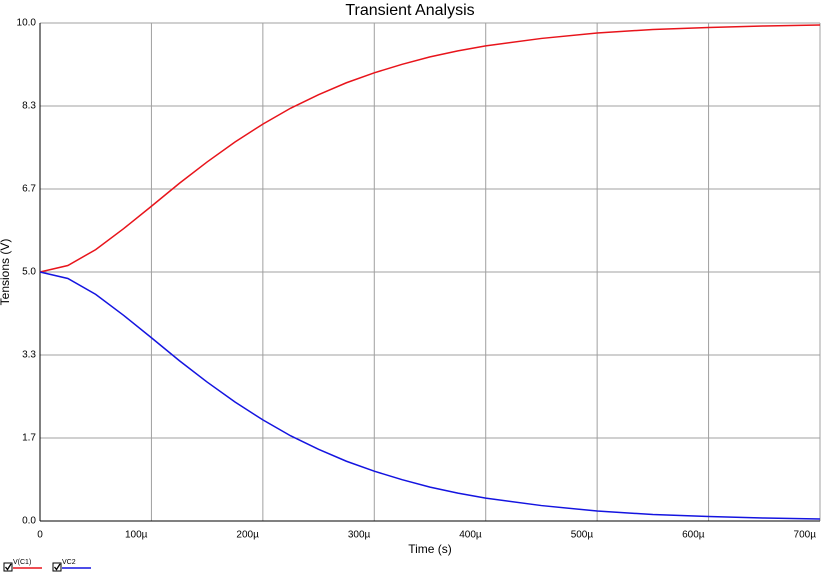  I want to click on y-tick-label: 8.3, so click(29, 106).